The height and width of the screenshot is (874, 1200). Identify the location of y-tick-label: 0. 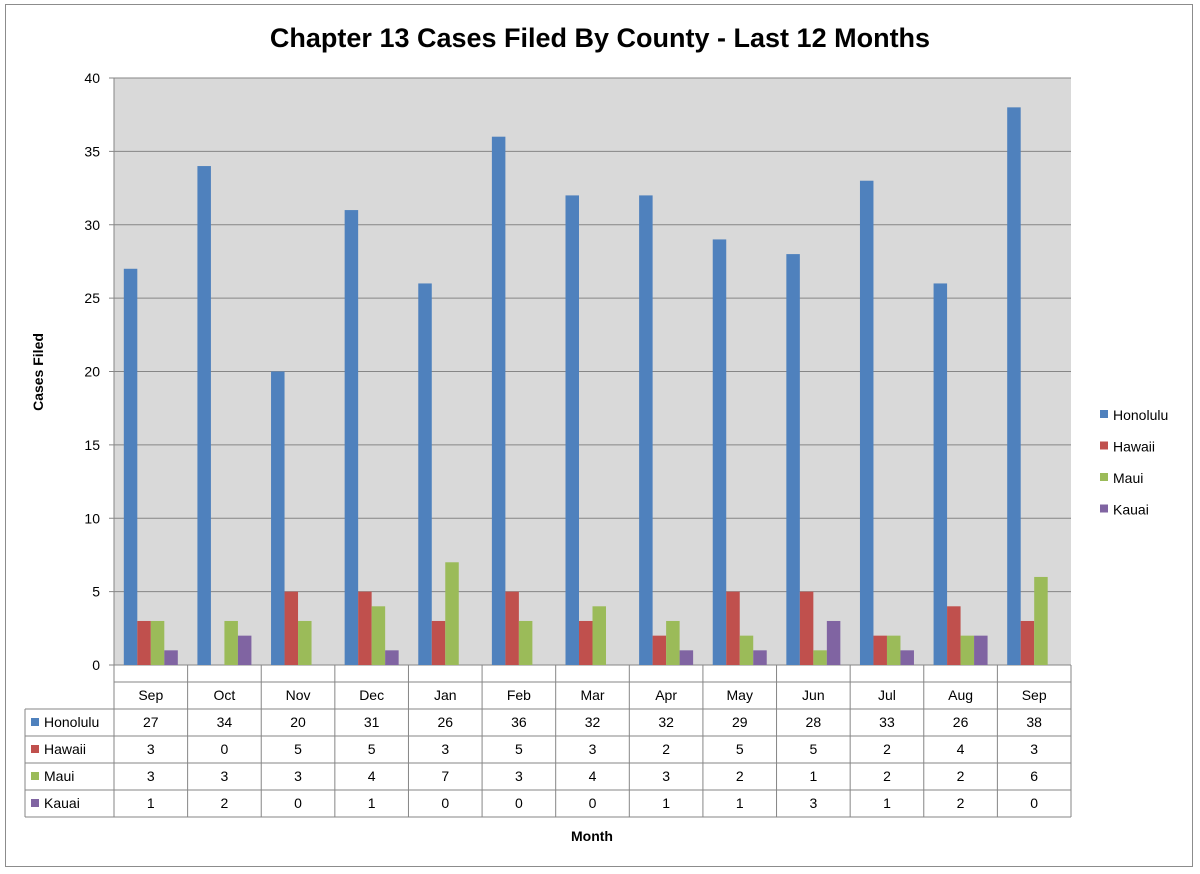
(96, 665).